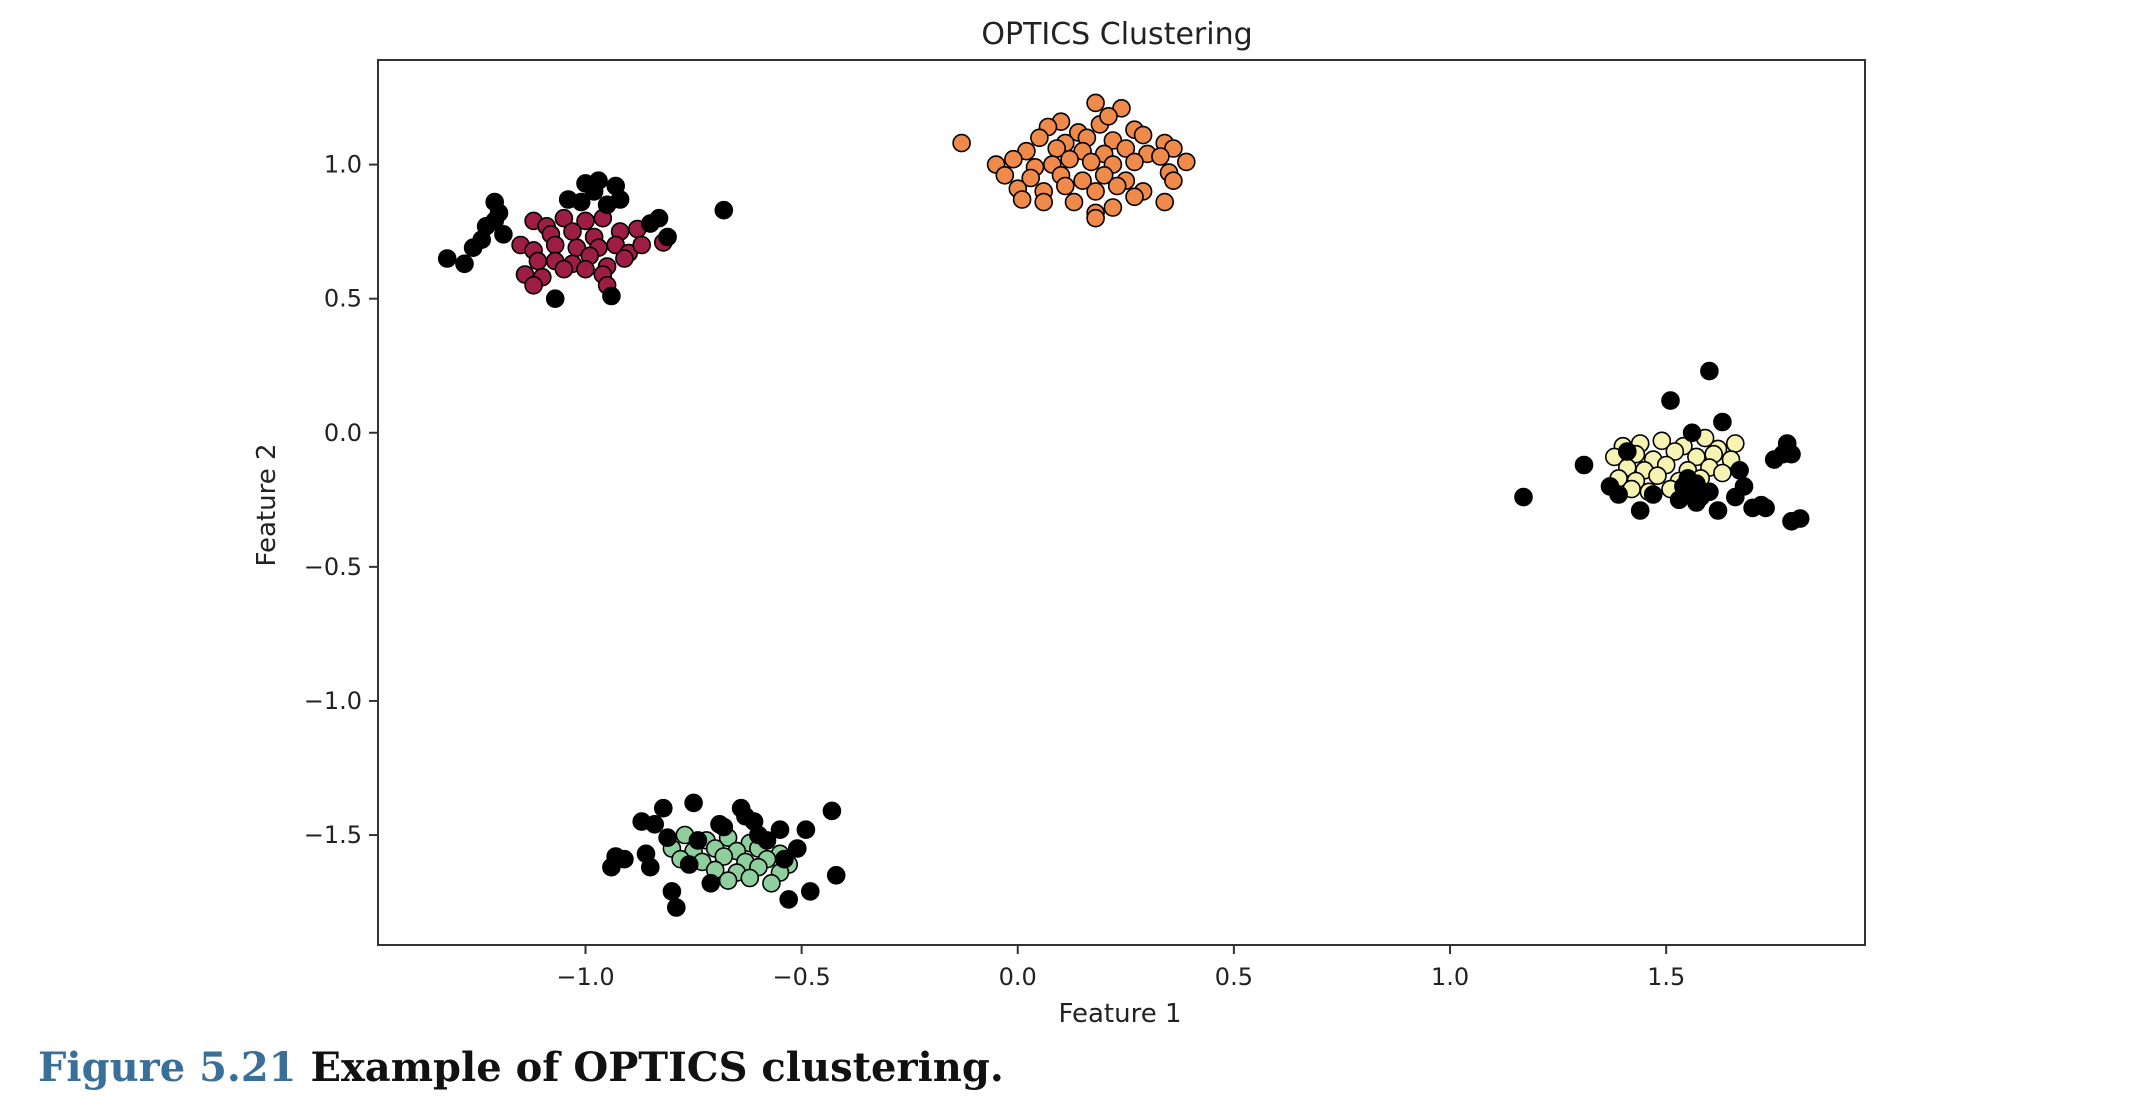 The height and width of the screenshot is (1120, 2130). What do you see at coordinates (333, 701) in the screenshot?
I see `y-tick-label: −1.0` at bounding box center [333, 701].